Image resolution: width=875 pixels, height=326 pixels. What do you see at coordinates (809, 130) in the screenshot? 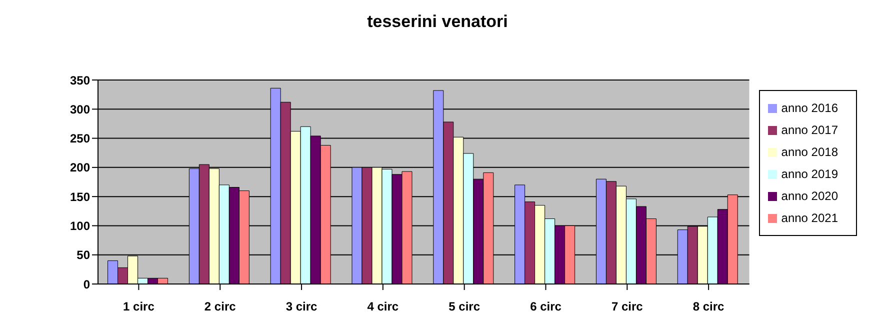
I see `legend-label: anno 2017` at bounding box center [809, 130].